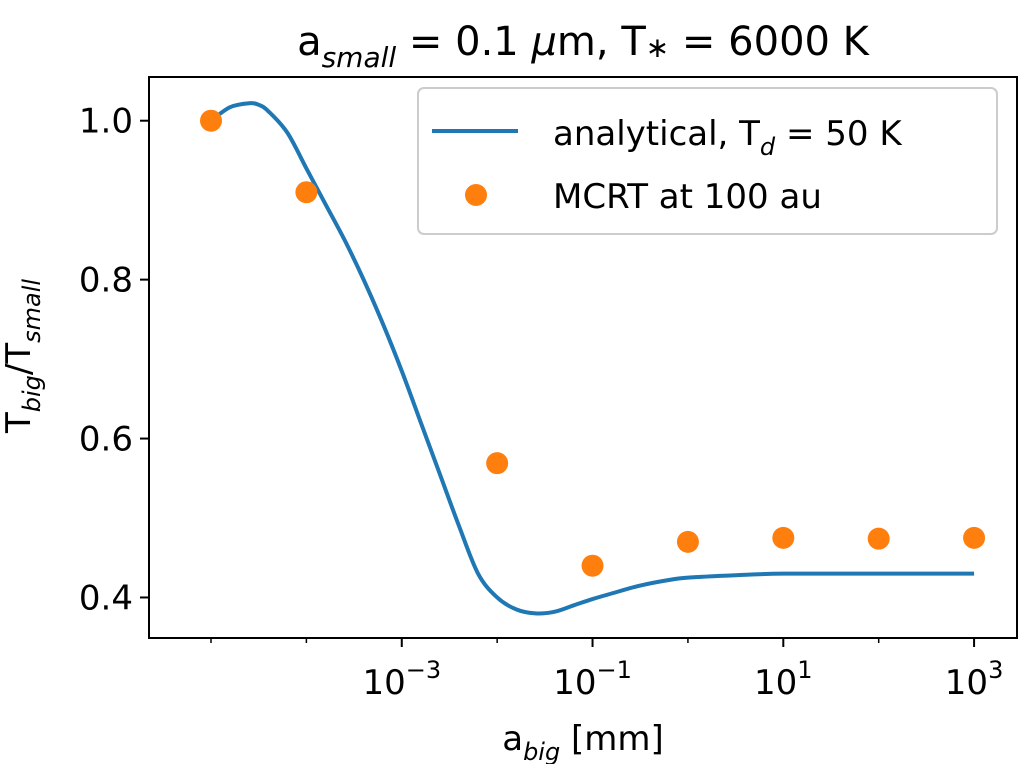  I want to click on chart-title: asmall = 0.1 μm, T∗ = 6000 K, so click(584, 46).